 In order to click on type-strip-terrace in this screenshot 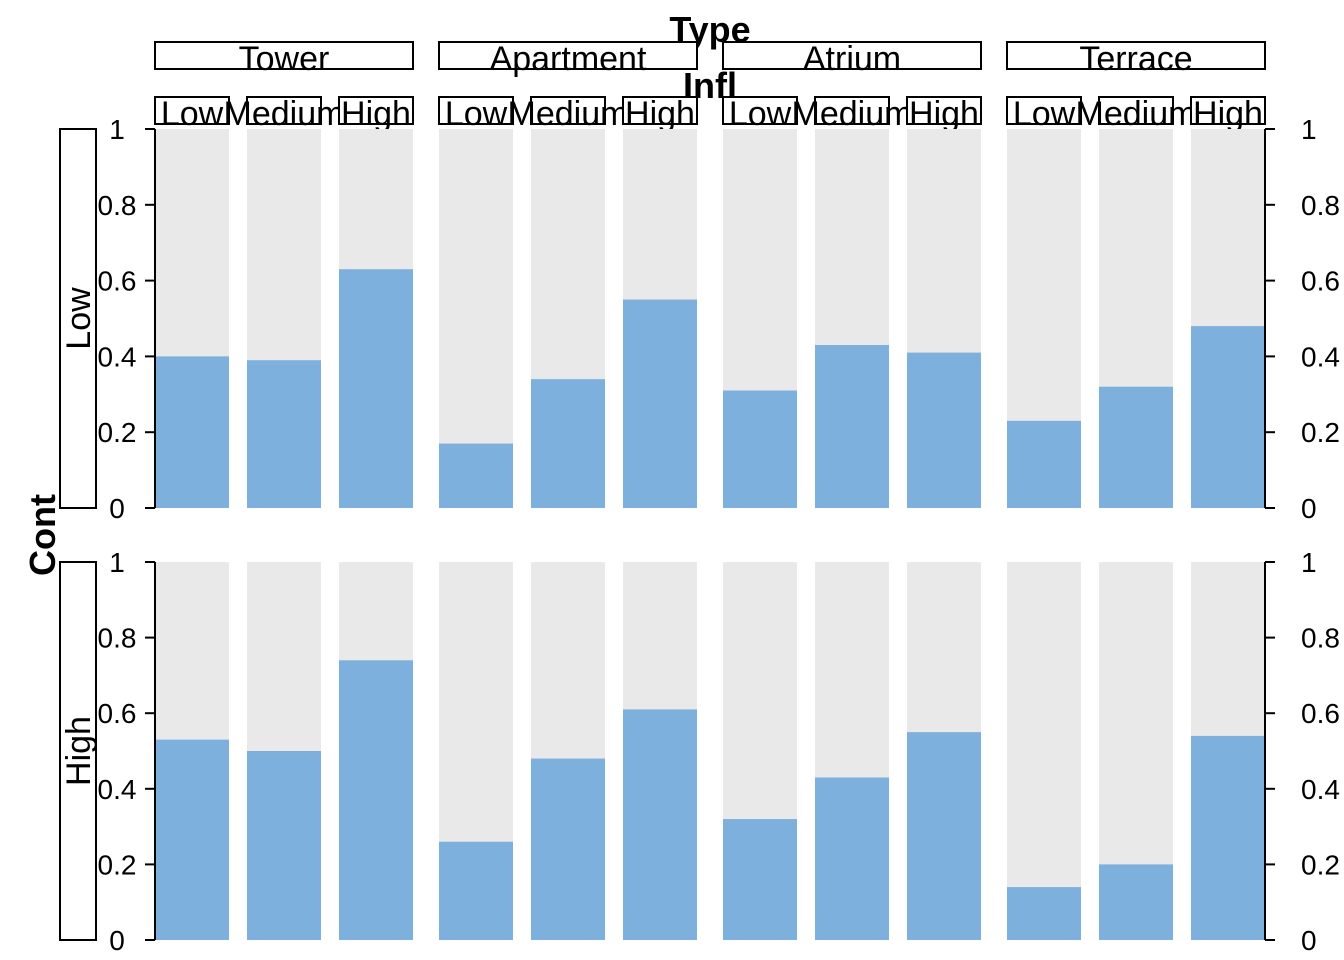, I will do `click(1136, 55)`.